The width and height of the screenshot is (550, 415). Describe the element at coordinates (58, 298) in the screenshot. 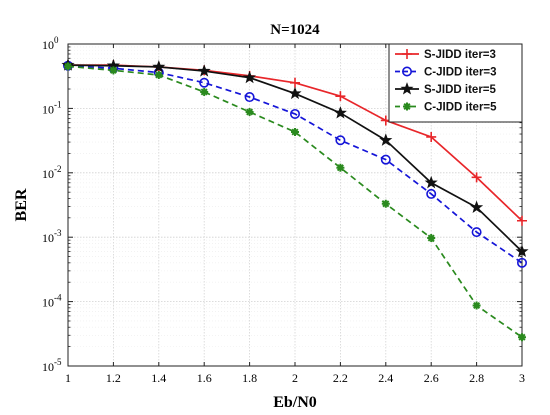

I see `y-tick-exponent: -4` at that location.